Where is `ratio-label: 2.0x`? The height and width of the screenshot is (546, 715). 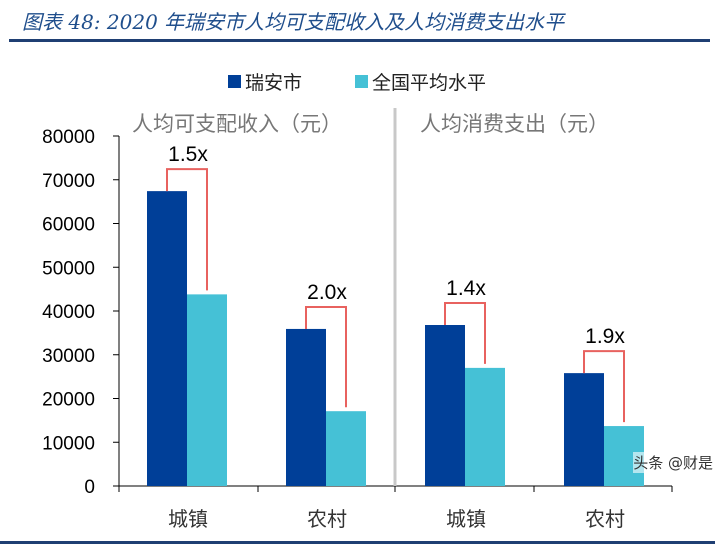
ratio-label: 2.0x is located at coordinates (327, 292).